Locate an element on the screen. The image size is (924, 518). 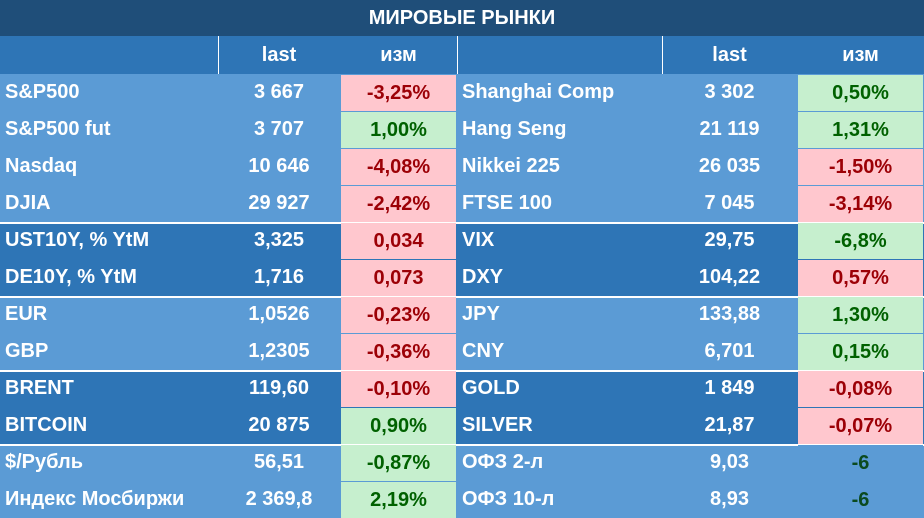
last-value: 2 369,8 is located at coordinates (279, 499).